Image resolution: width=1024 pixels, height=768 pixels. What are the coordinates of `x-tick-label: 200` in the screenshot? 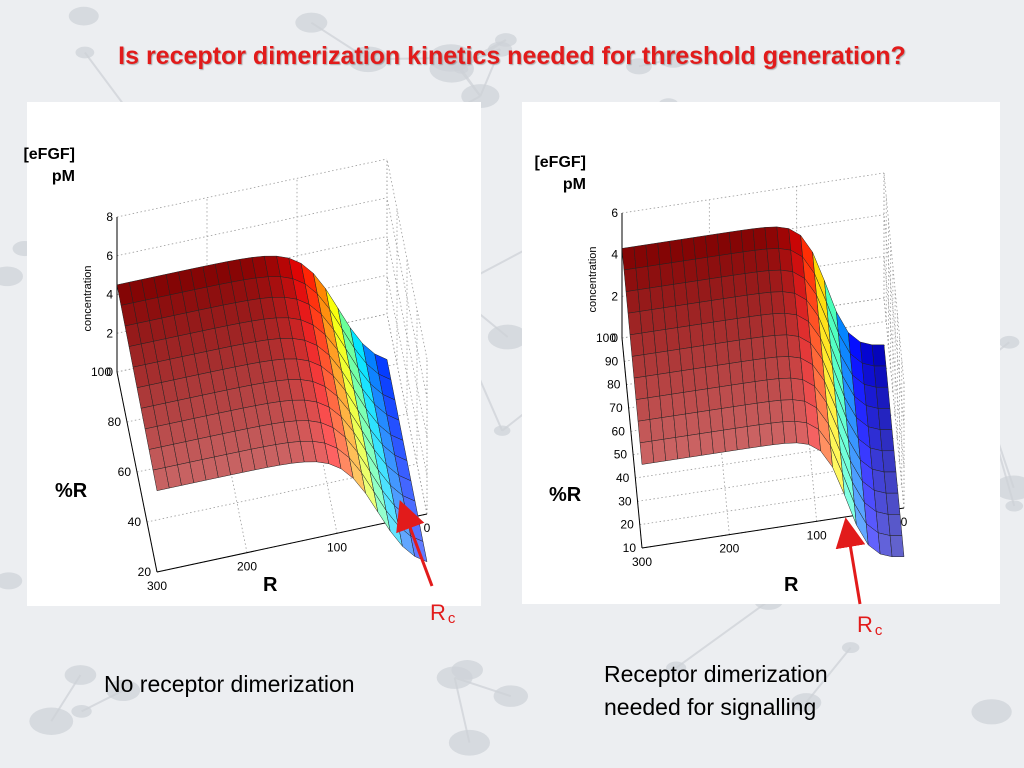 It's located at (247, 567).